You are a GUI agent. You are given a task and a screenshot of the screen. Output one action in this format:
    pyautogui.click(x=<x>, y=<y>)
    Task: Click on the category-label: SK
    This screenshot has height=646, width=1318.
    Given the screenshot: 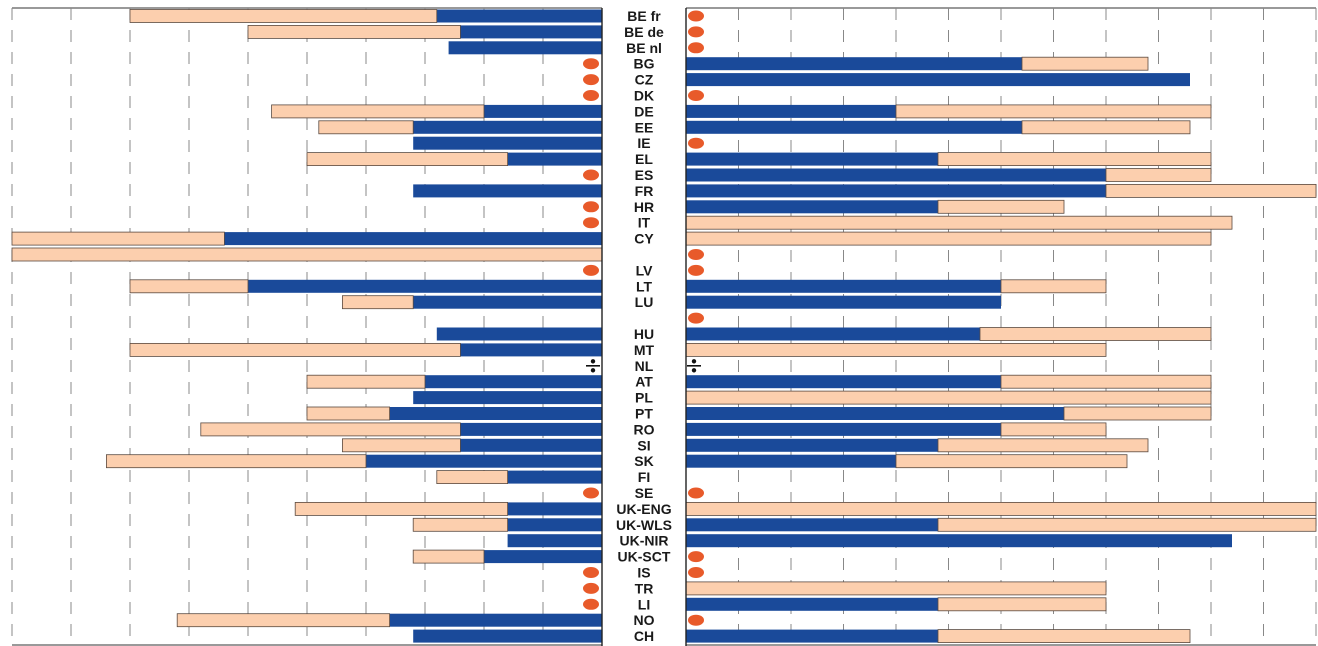 What is the action you would take?
    pyautogui.click(x=643, y=461)
    